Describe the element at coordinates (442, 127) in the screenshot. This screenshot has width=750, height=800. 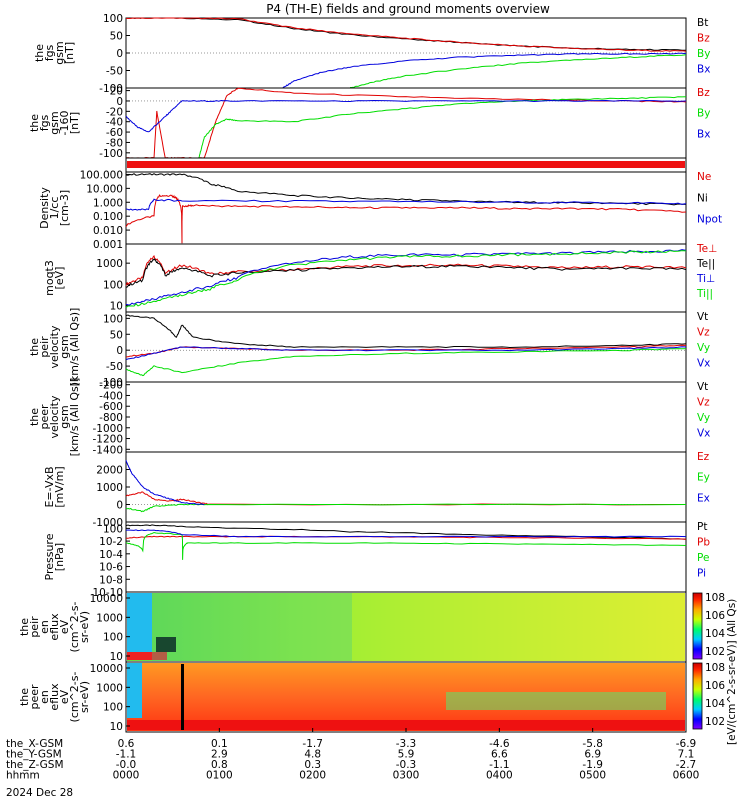
I see `fgs_gsm_zoom-series-by` at that location.